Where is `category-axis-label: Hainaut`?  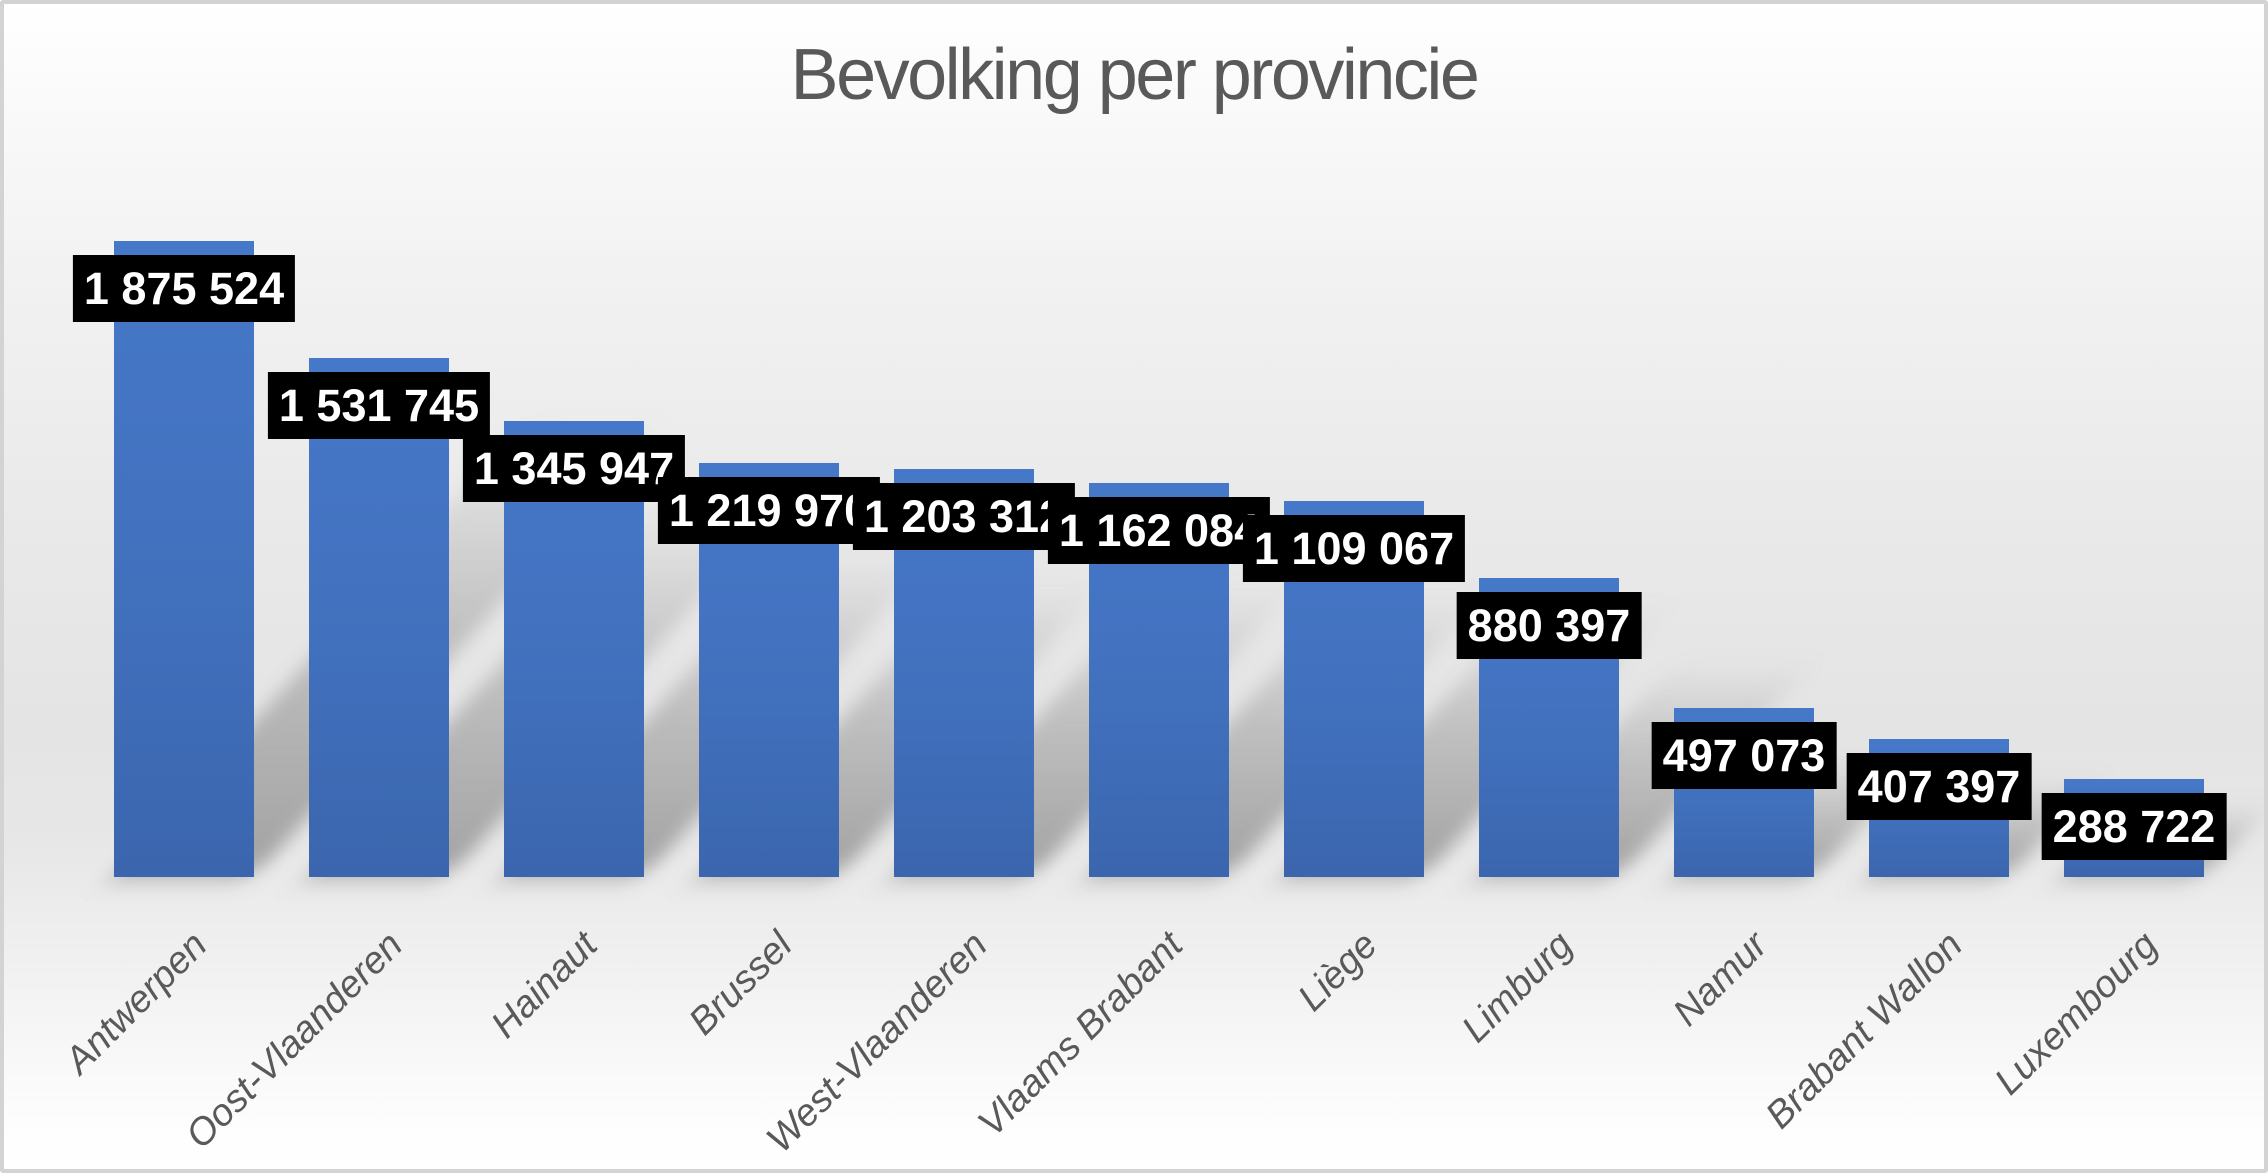
category-axis-label: Hainaut is located at coordinates (544, 985).